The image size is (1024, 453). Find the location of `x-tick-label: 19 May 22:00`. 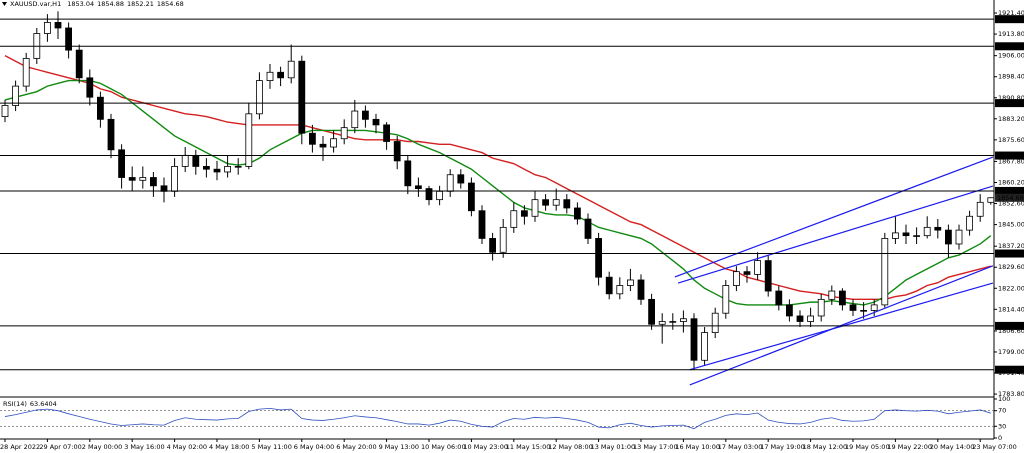

x-tick-label: 19 May 22:00 is located at coordinates (909, 447).